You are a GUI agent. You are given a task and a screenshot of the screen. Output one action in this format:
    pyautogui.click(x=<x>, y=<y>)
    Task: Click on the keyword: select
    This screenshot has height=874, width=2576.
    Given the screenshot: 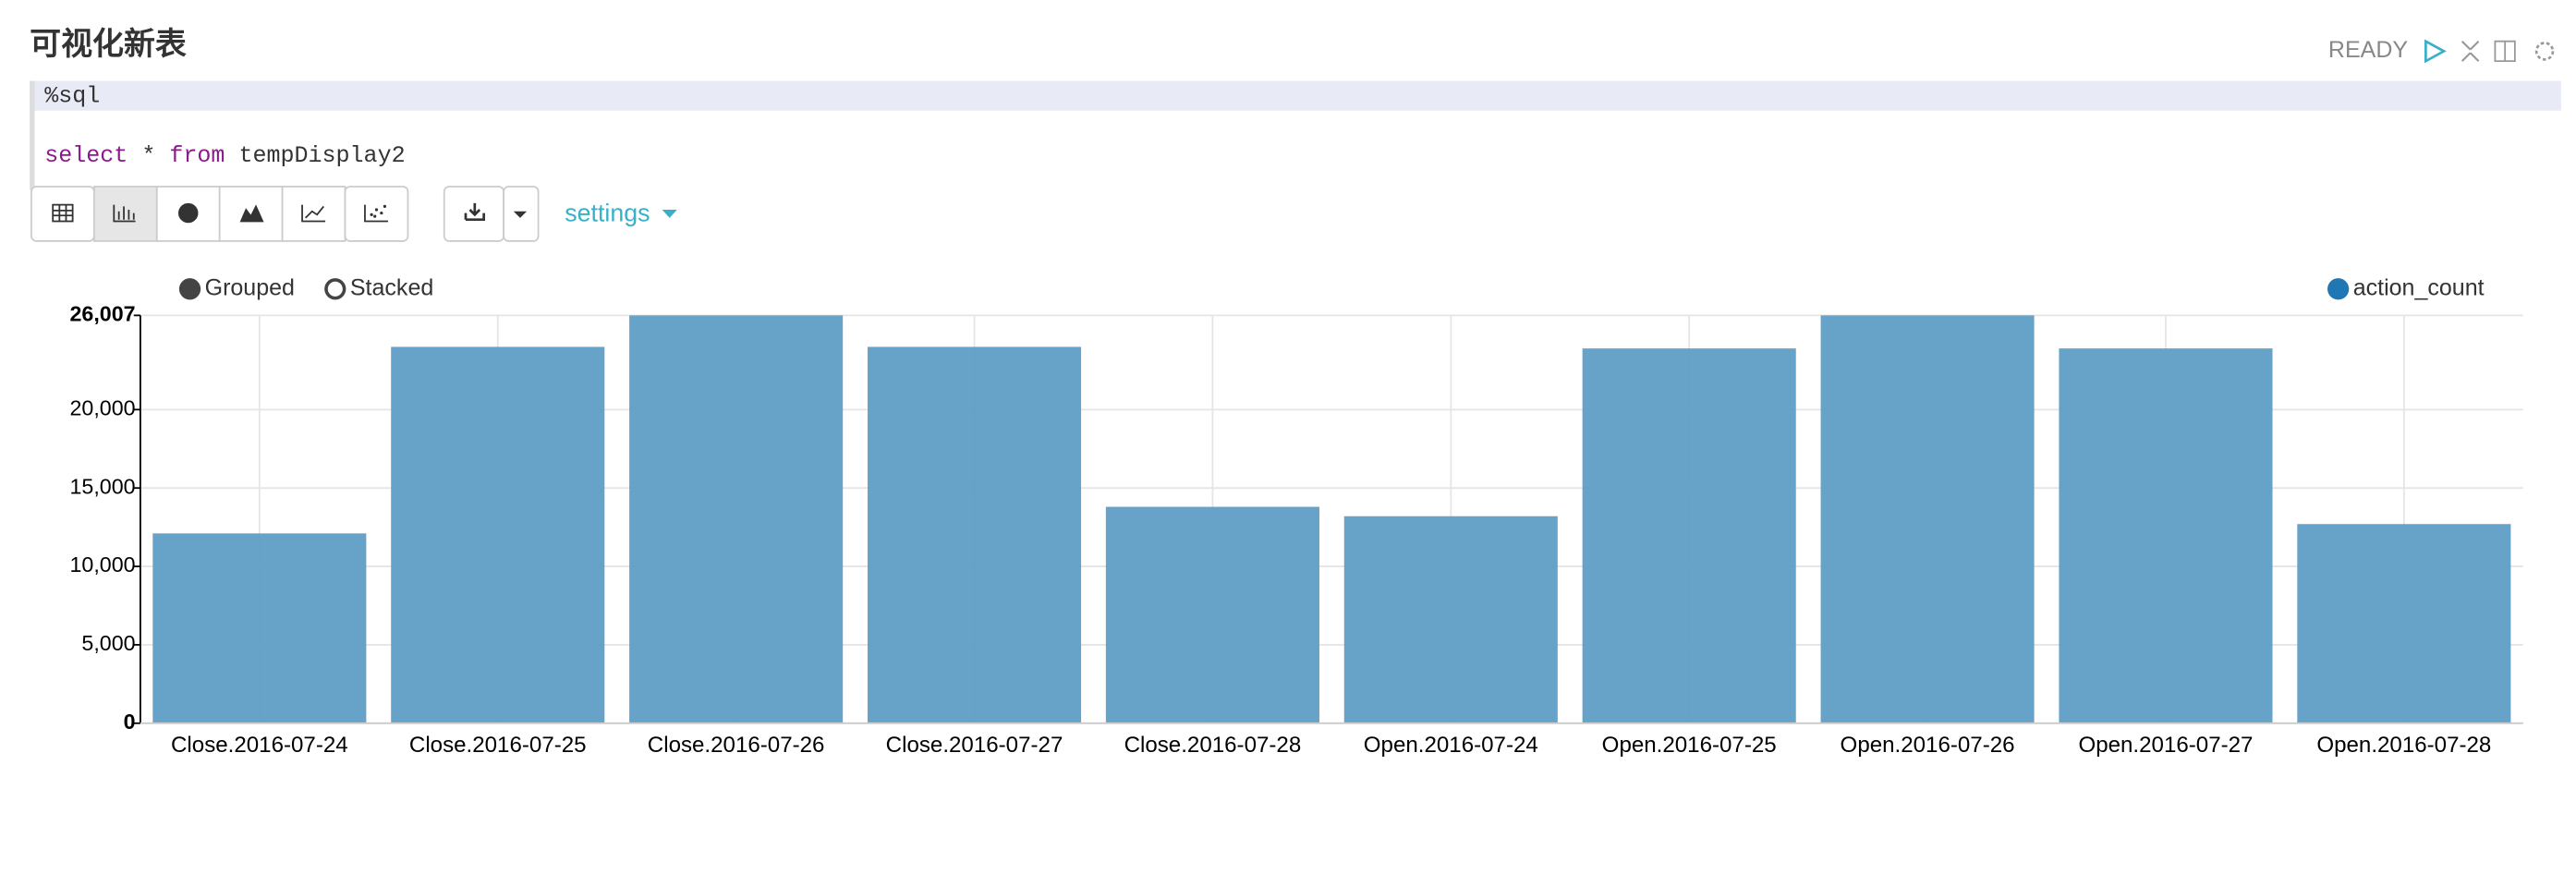 What is the action you would take?
    pyautogui.click(x=86, y=155)
    